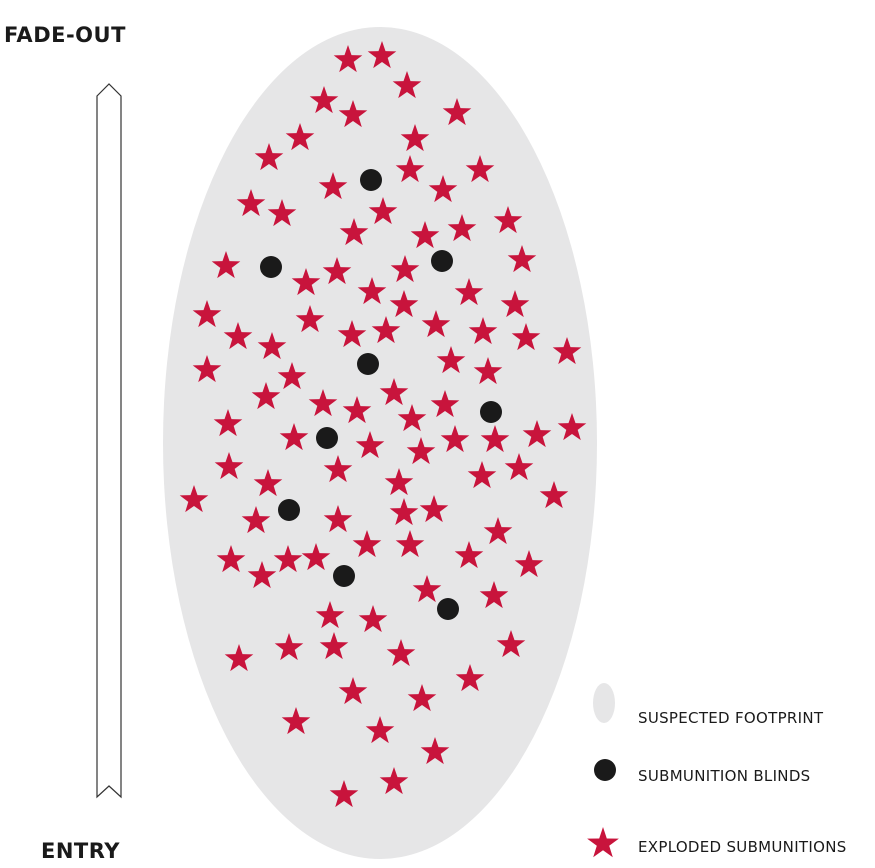 This screenshot has height=868, width=875. I want to click on legend-exploded-label: EXPLODED SUBMUNITIONS, so click(742, 847).